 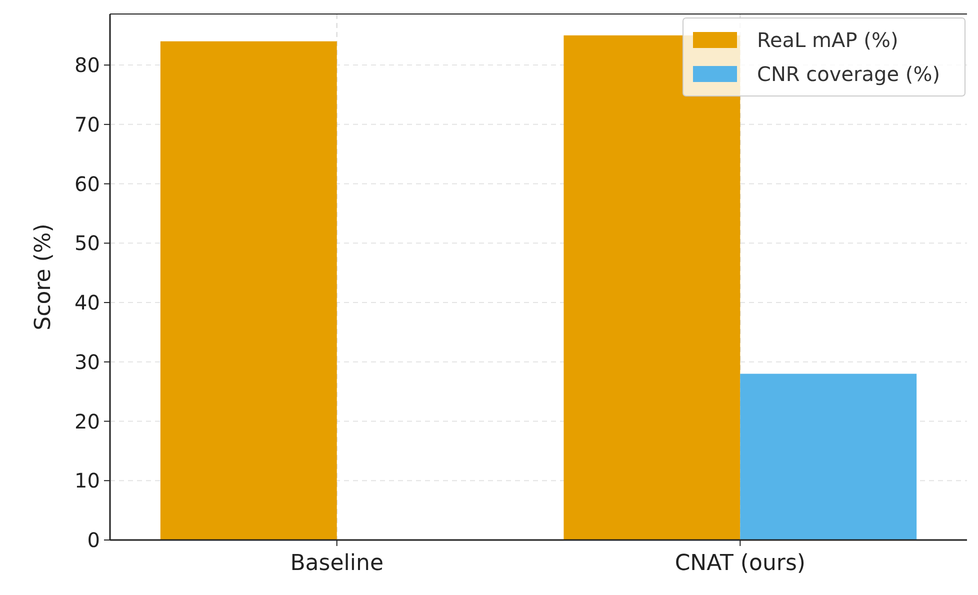 What do you see at coordinates (87, 124) in the screenshot?
I see `y-tick-label: 70` at bounding box center [87, 124].